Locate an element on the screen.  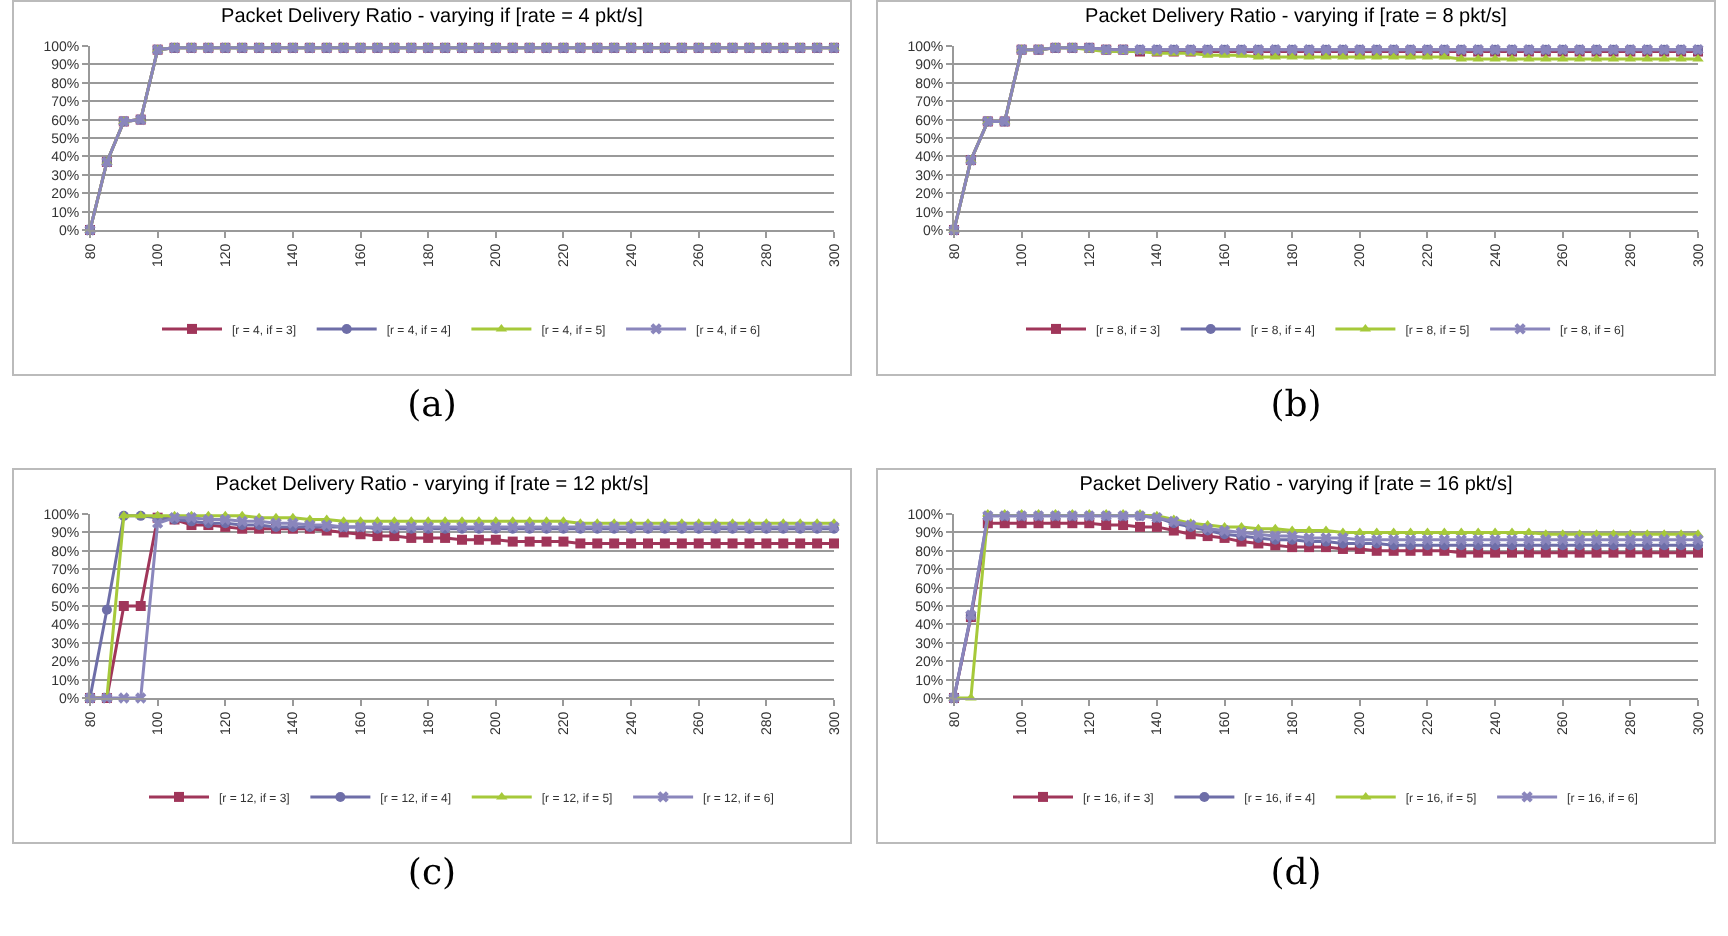
chart-title: Packet Delivery Ratio - varying if [rate = 16 pkt/s] is located at coordinates (1296, 484).